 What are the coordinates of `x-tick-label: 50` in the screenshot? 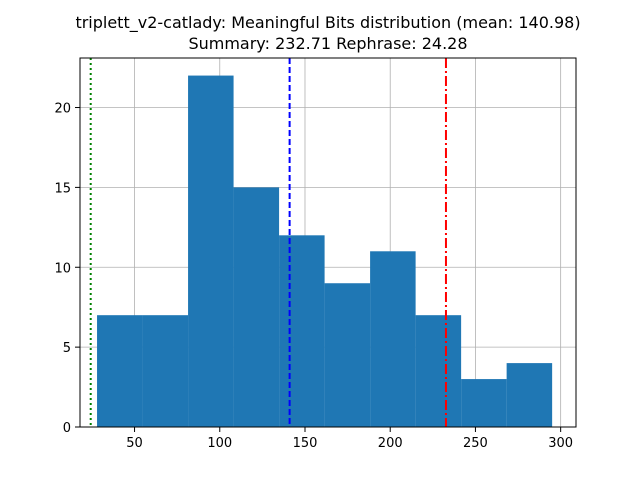 It's located at (134, 443).